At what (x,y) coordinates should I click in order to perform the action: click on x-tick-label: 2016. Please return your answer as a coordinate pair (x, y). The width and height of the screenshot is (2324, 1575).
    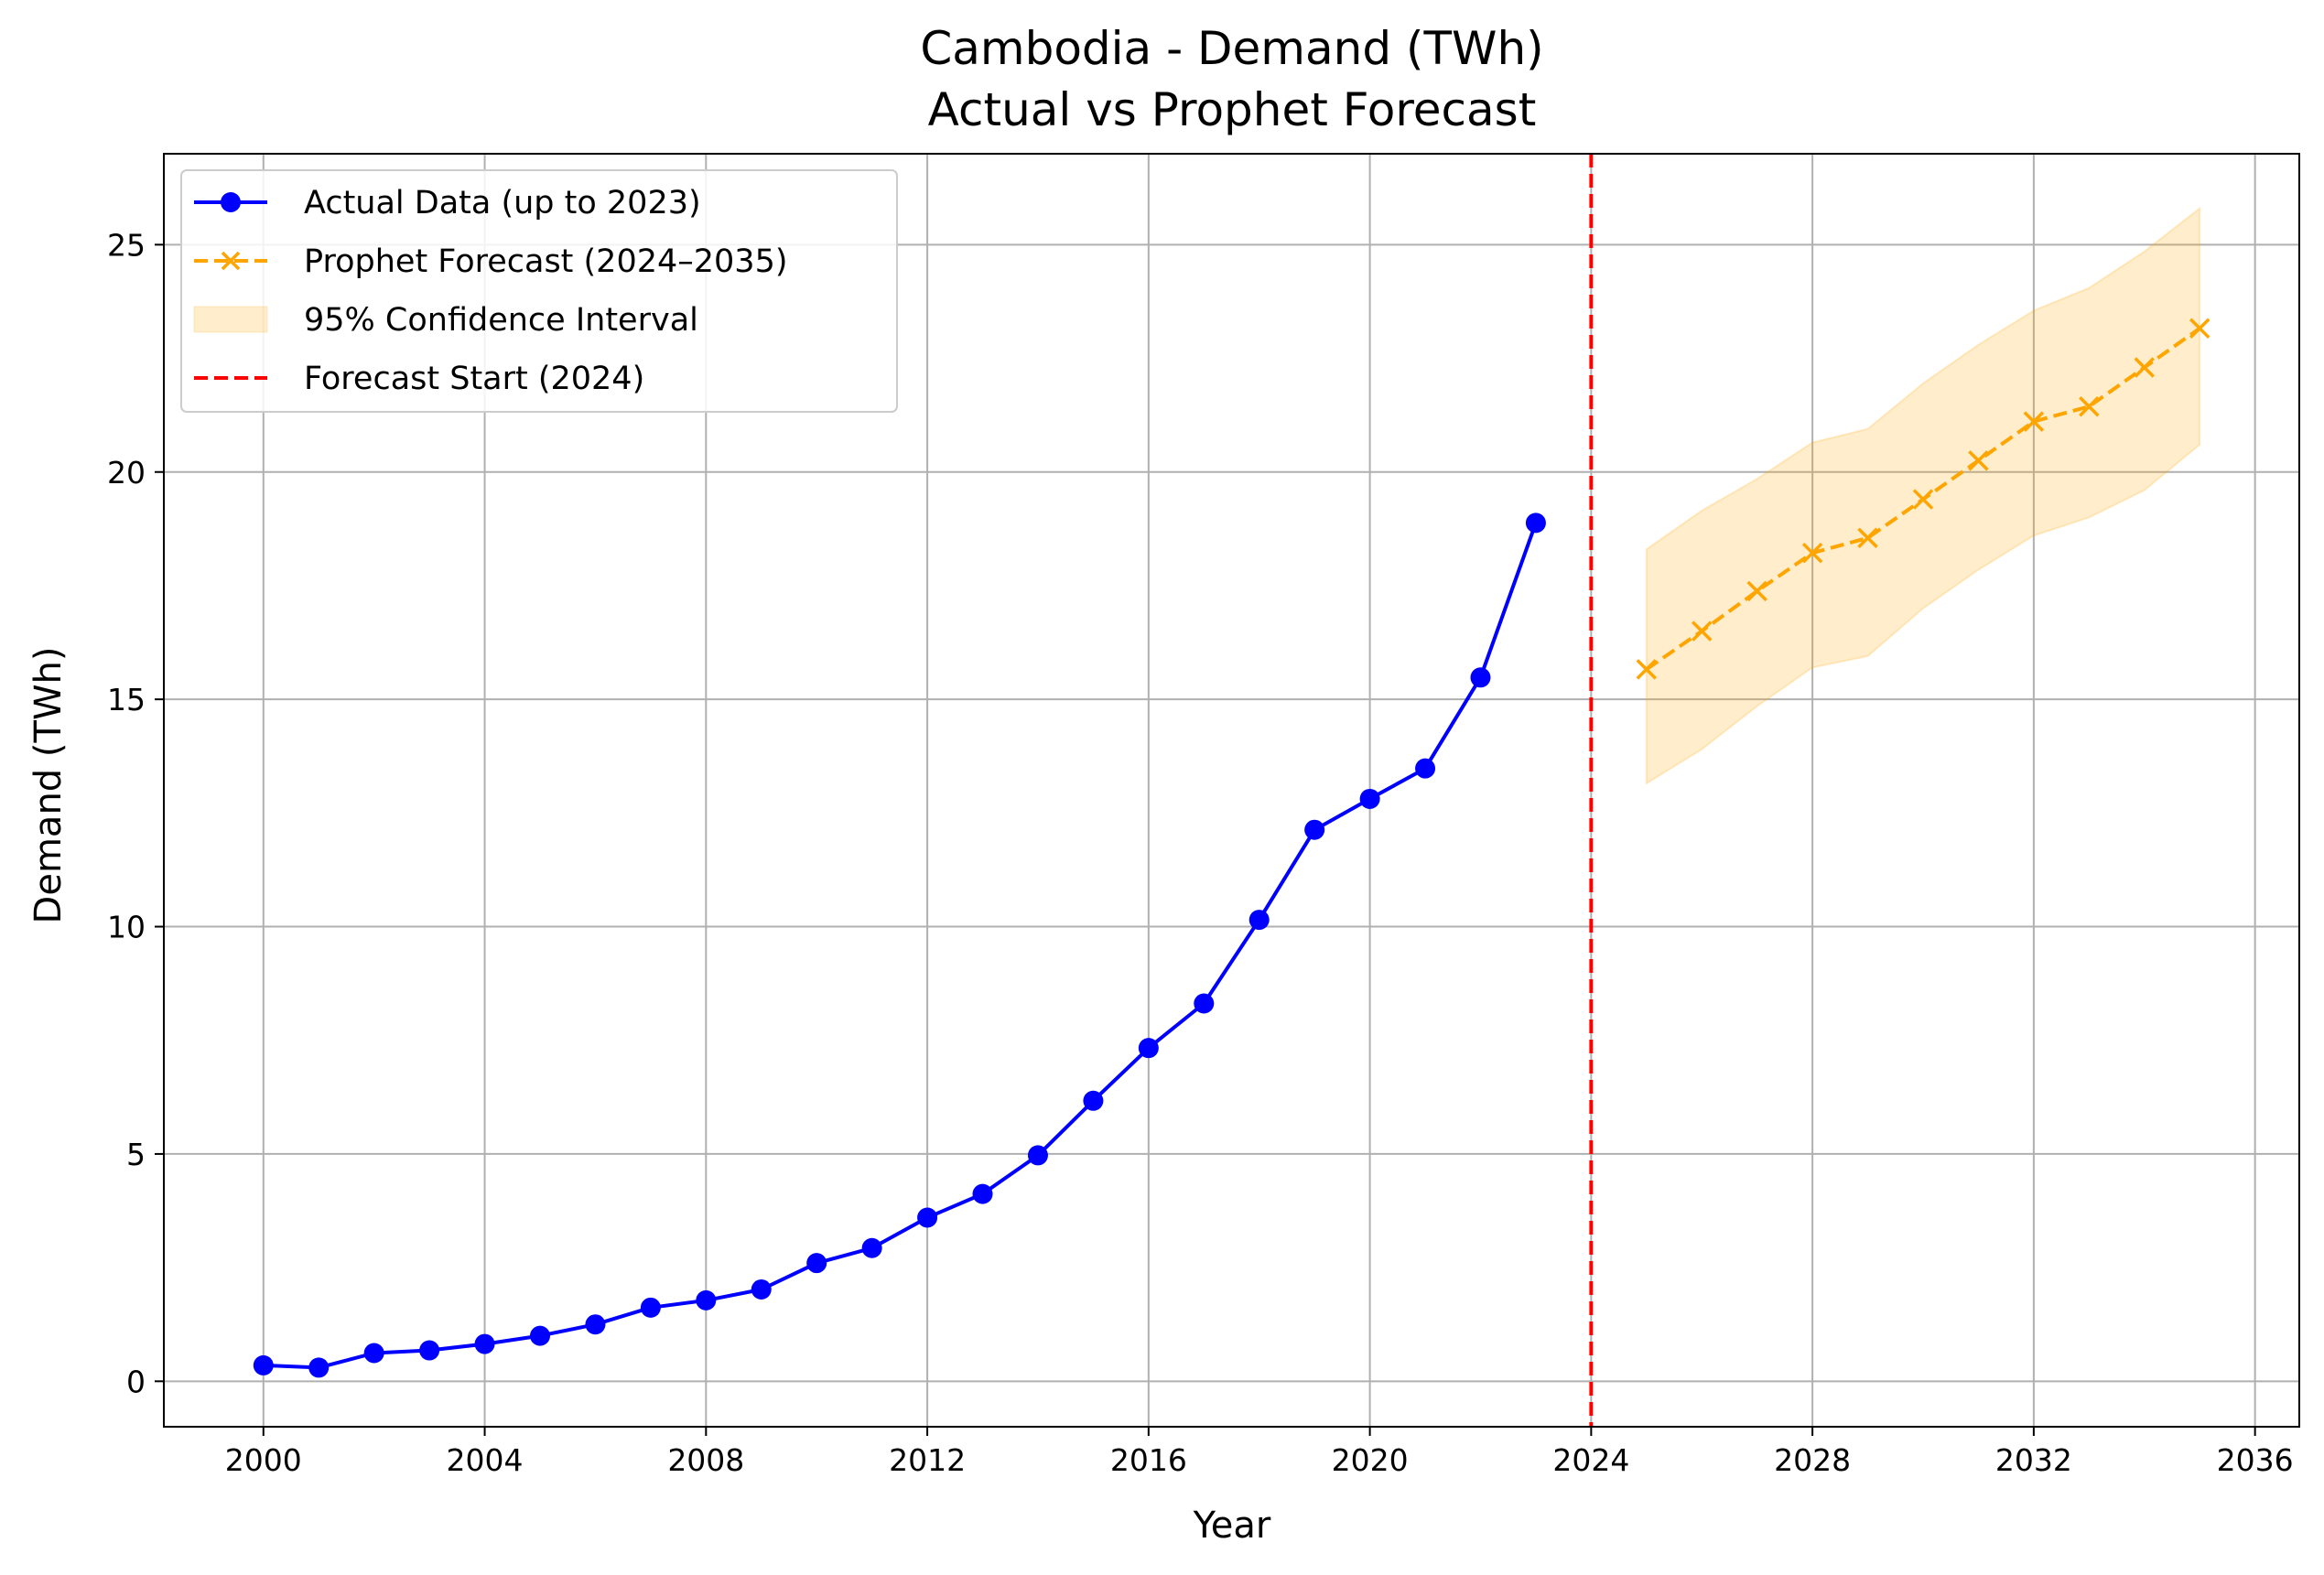
    Looking at the image, I should click on (1148, 1460).